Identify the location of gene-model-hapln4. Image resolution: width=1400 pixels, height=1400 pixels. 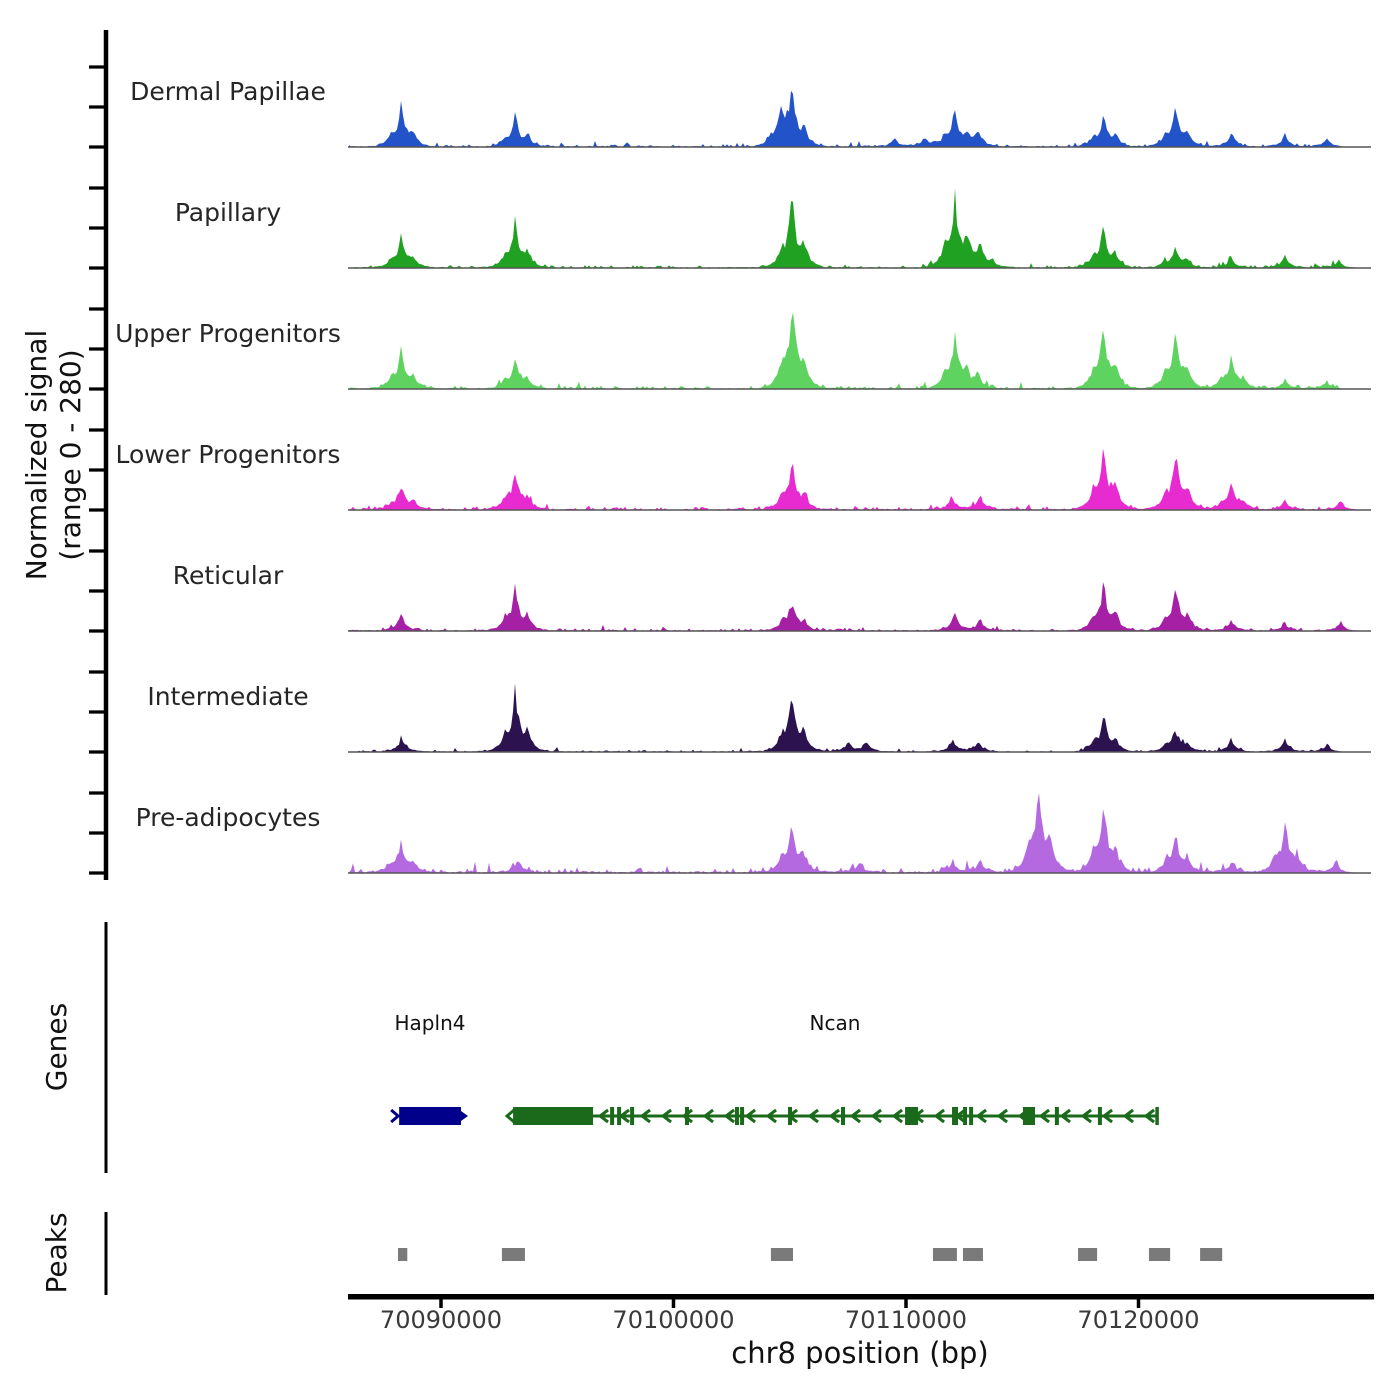
(429, 1116).